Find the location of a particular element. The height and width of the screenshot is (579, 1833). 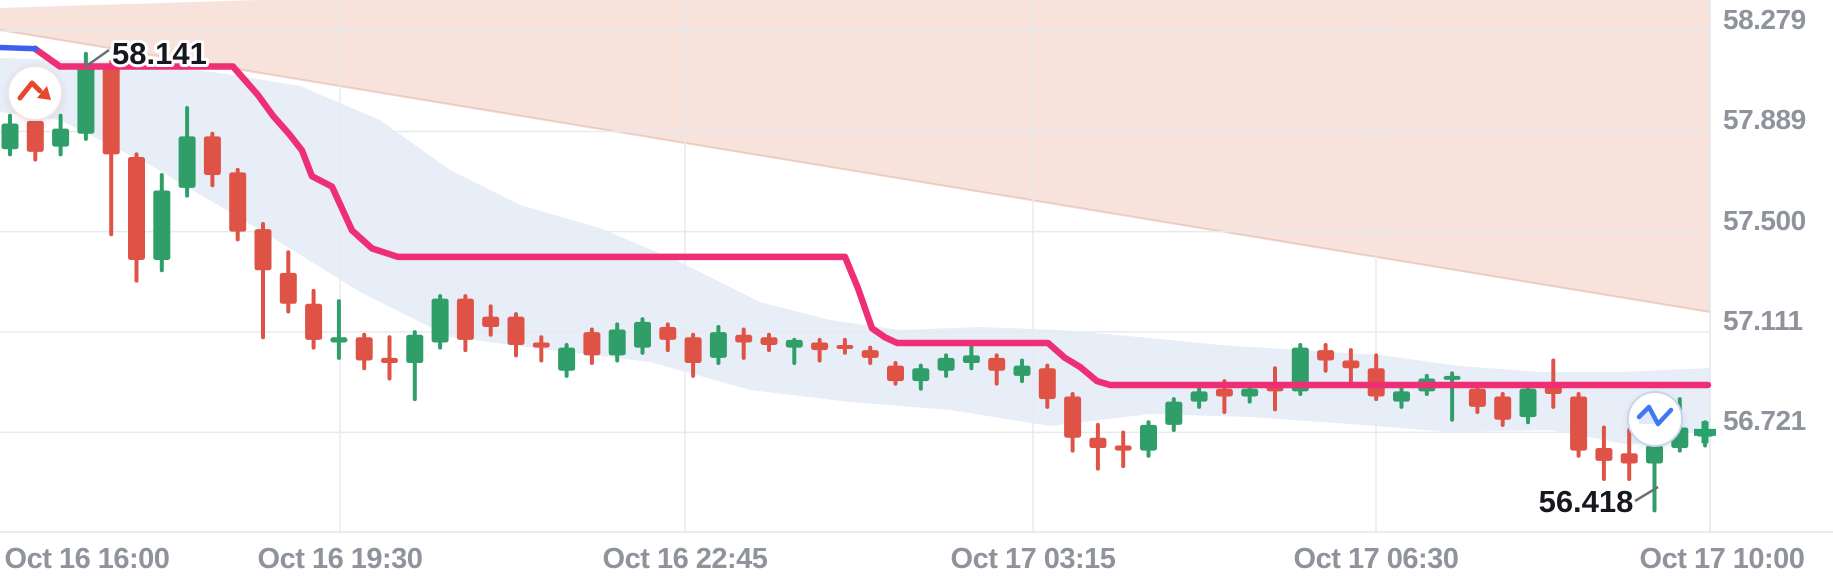

price-axis: 58.279 57.889 57.500 57.111 56.721 is located at coordinates (1771, 266).